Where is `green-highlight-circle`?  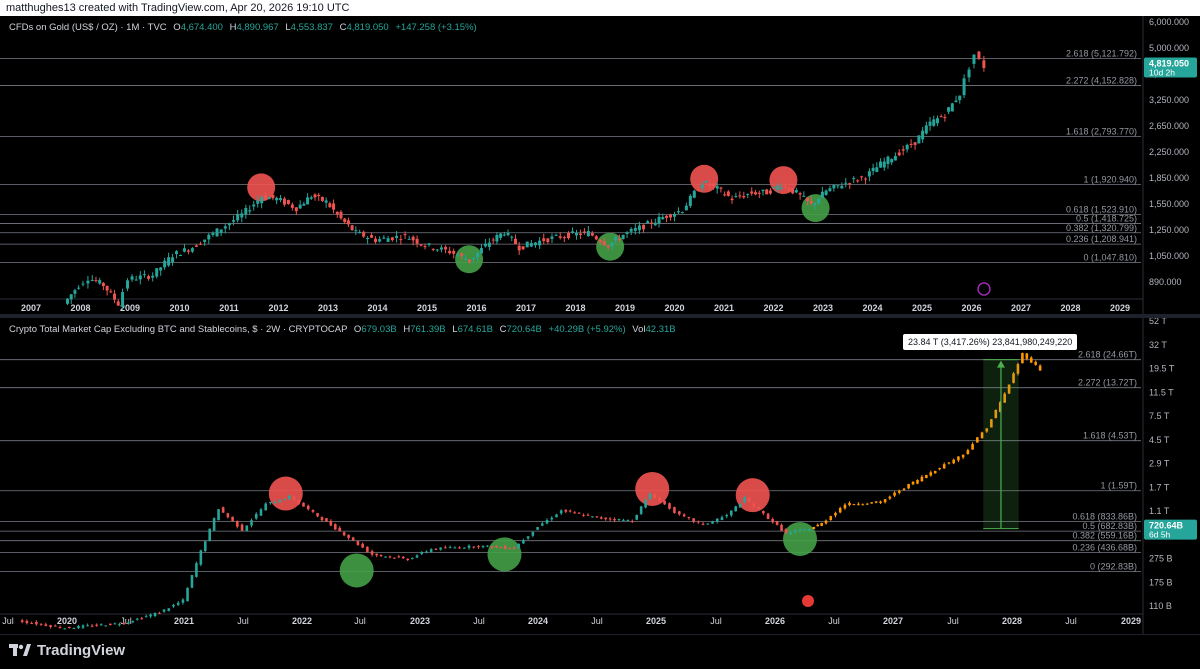 green-highlight-circle is located at coordinates (504, 554).